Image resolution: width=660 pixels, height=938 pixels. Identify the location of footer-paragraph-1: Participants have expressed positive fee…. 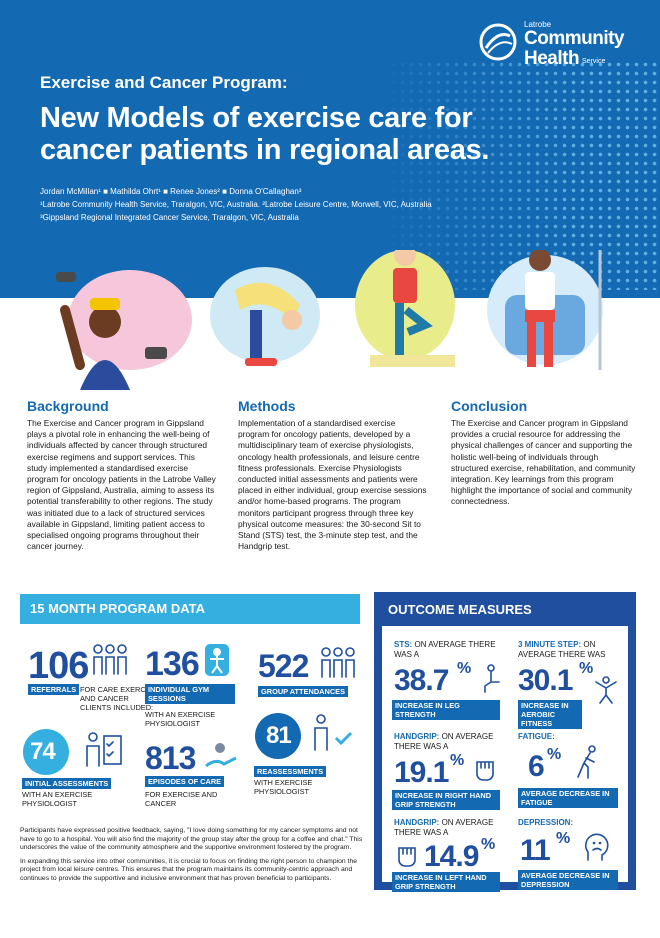
(191, 839).